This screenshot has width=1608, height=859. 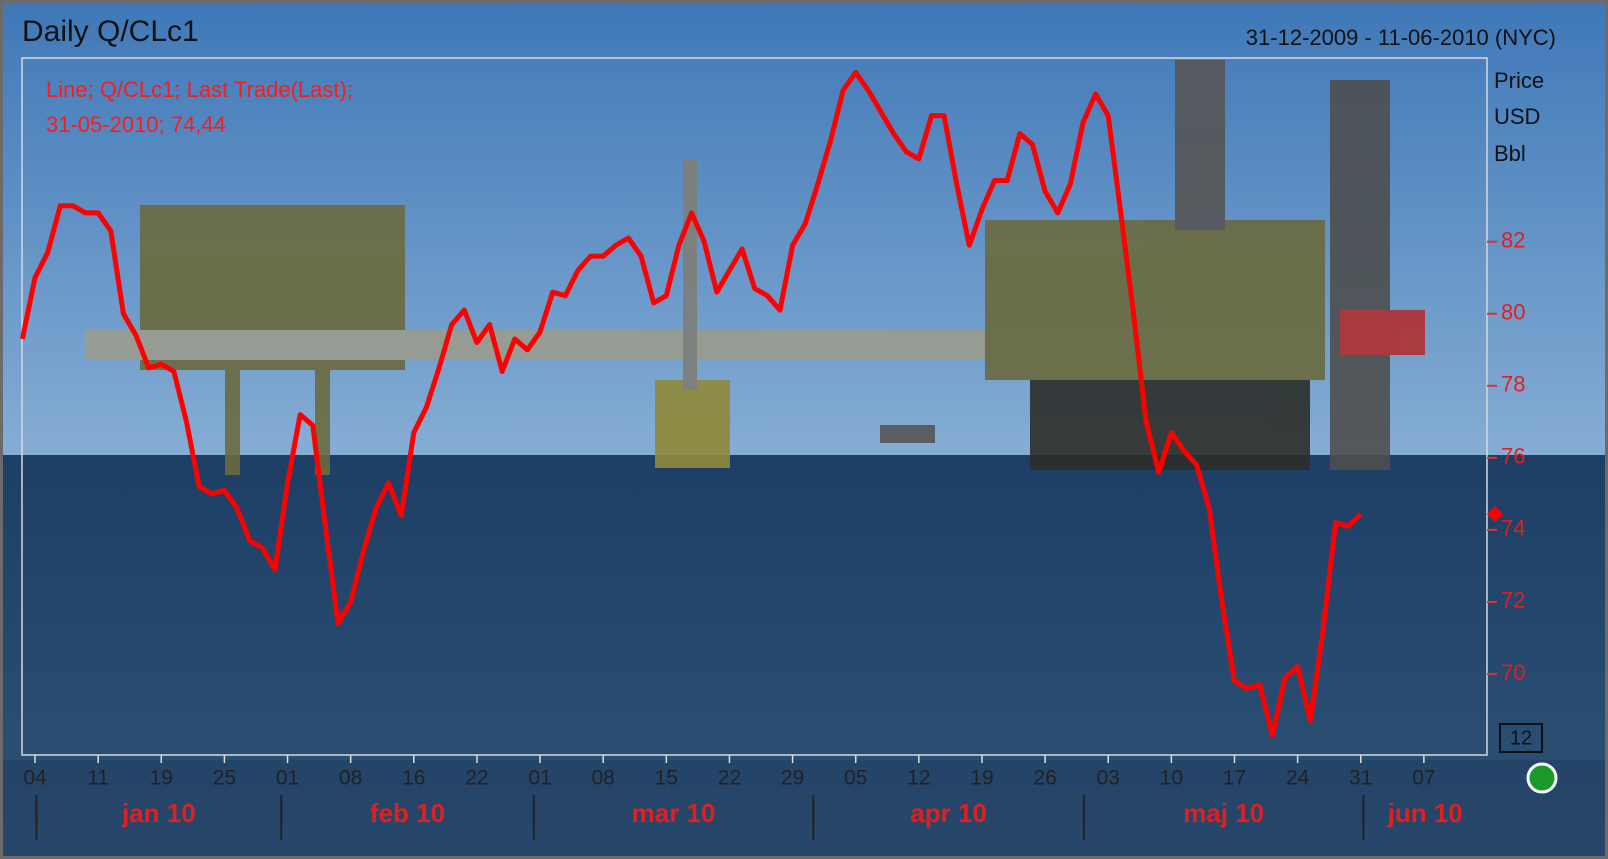 I want to click on unit-label: Price, so click(x=1519, y=80).